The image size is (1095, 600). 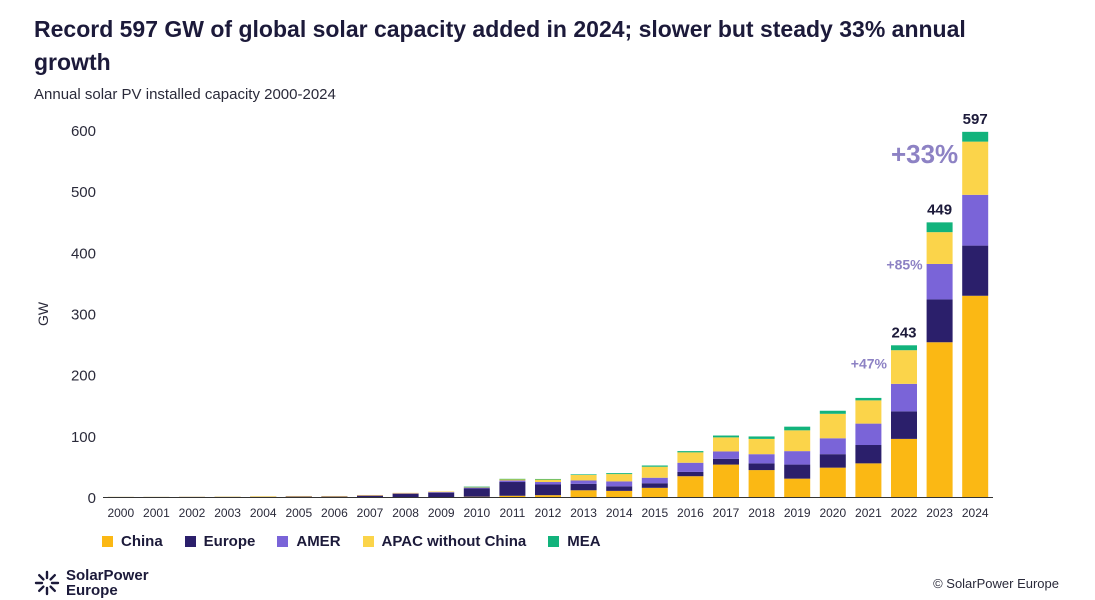 I want to click on x-tick-label: 2012, so click(x=548, y=513).